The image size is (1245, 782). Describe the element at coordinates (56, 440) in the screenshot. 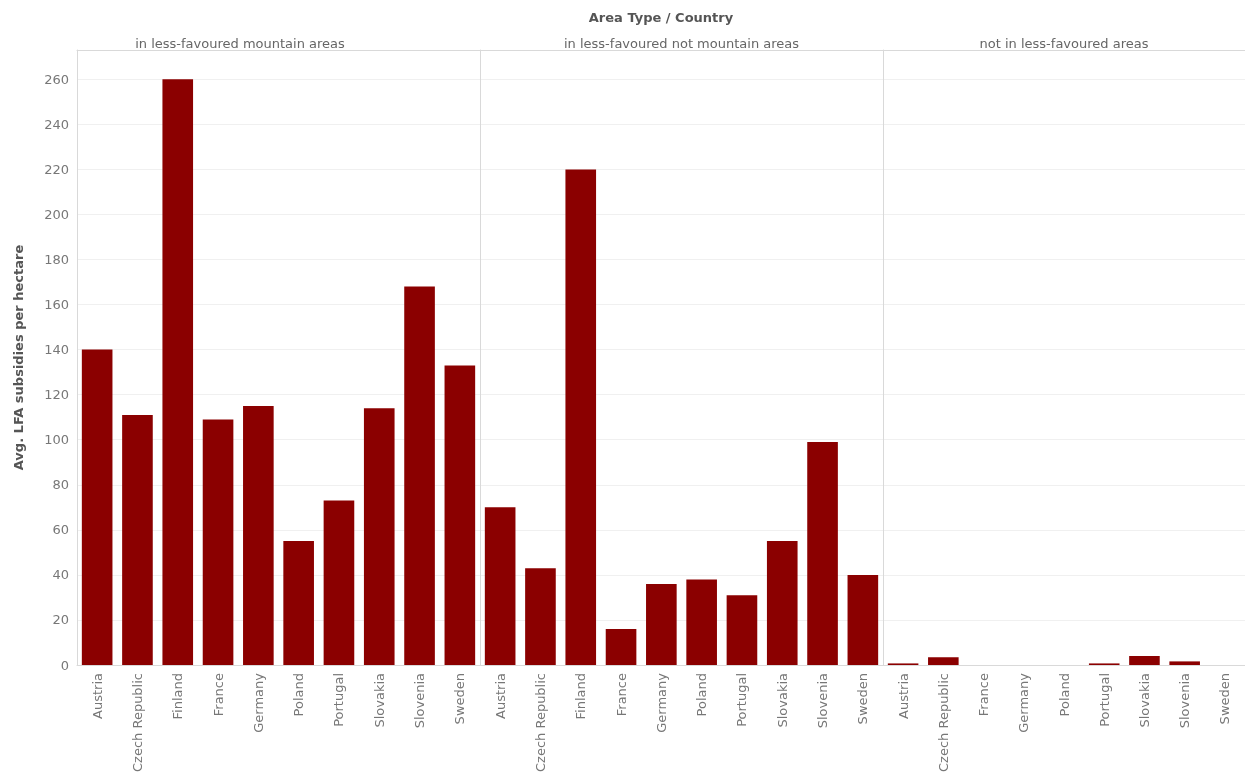

I see `y-tick-label: 100` at that location.